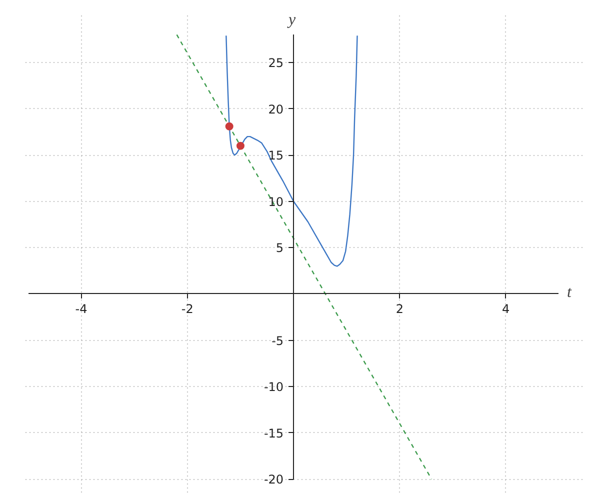 This screenshot has width=600, height=500. I want to click on y-tick-label: 10, so click(276, 201).